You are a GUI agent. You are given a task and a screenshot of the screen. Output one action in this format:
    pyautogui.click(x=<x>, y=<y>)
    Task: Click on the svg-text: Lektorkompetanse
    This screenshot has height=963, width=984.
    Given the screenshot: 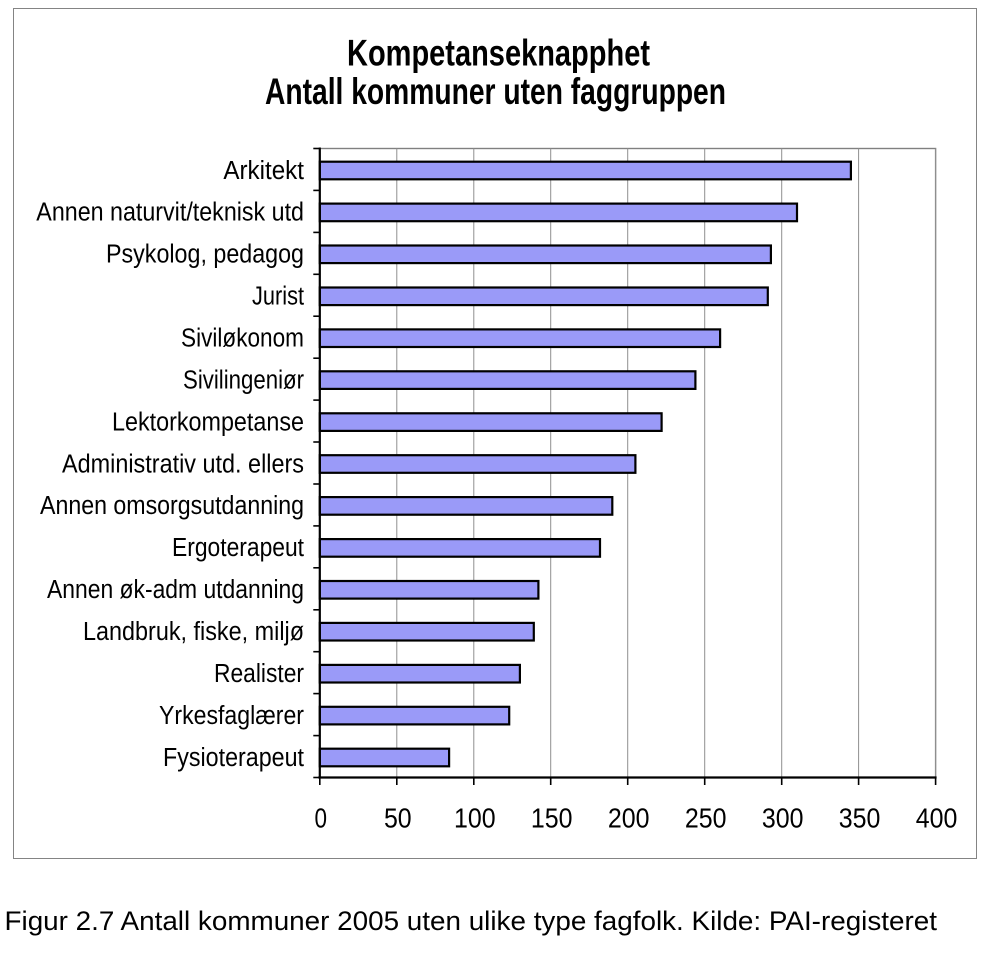 What is the action you would take?
    pyautogui.click(x=208, y=422)
    